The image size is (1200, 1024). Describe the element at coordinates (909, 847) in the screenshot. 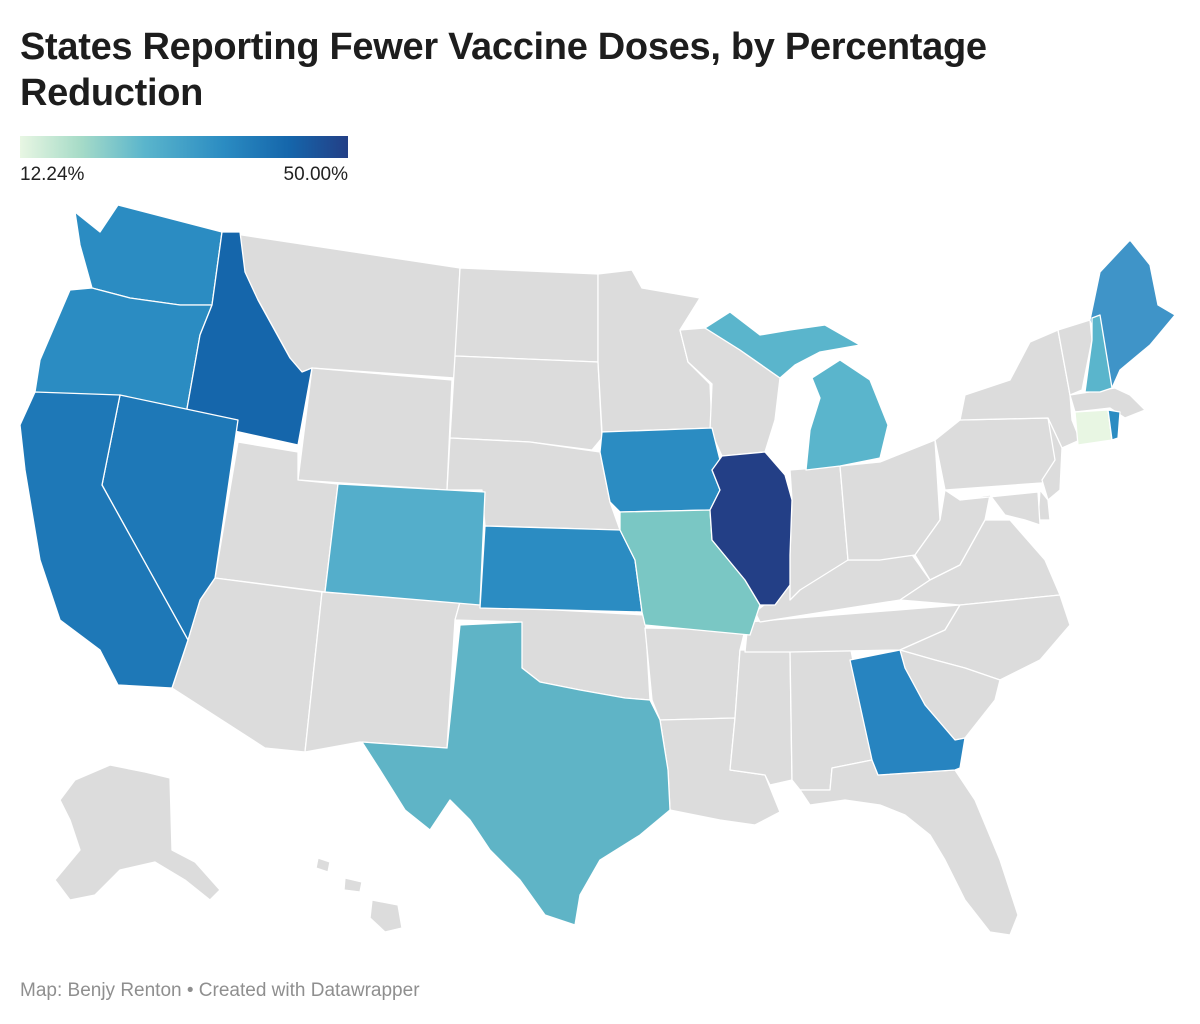

I see `state-FL` at that location.